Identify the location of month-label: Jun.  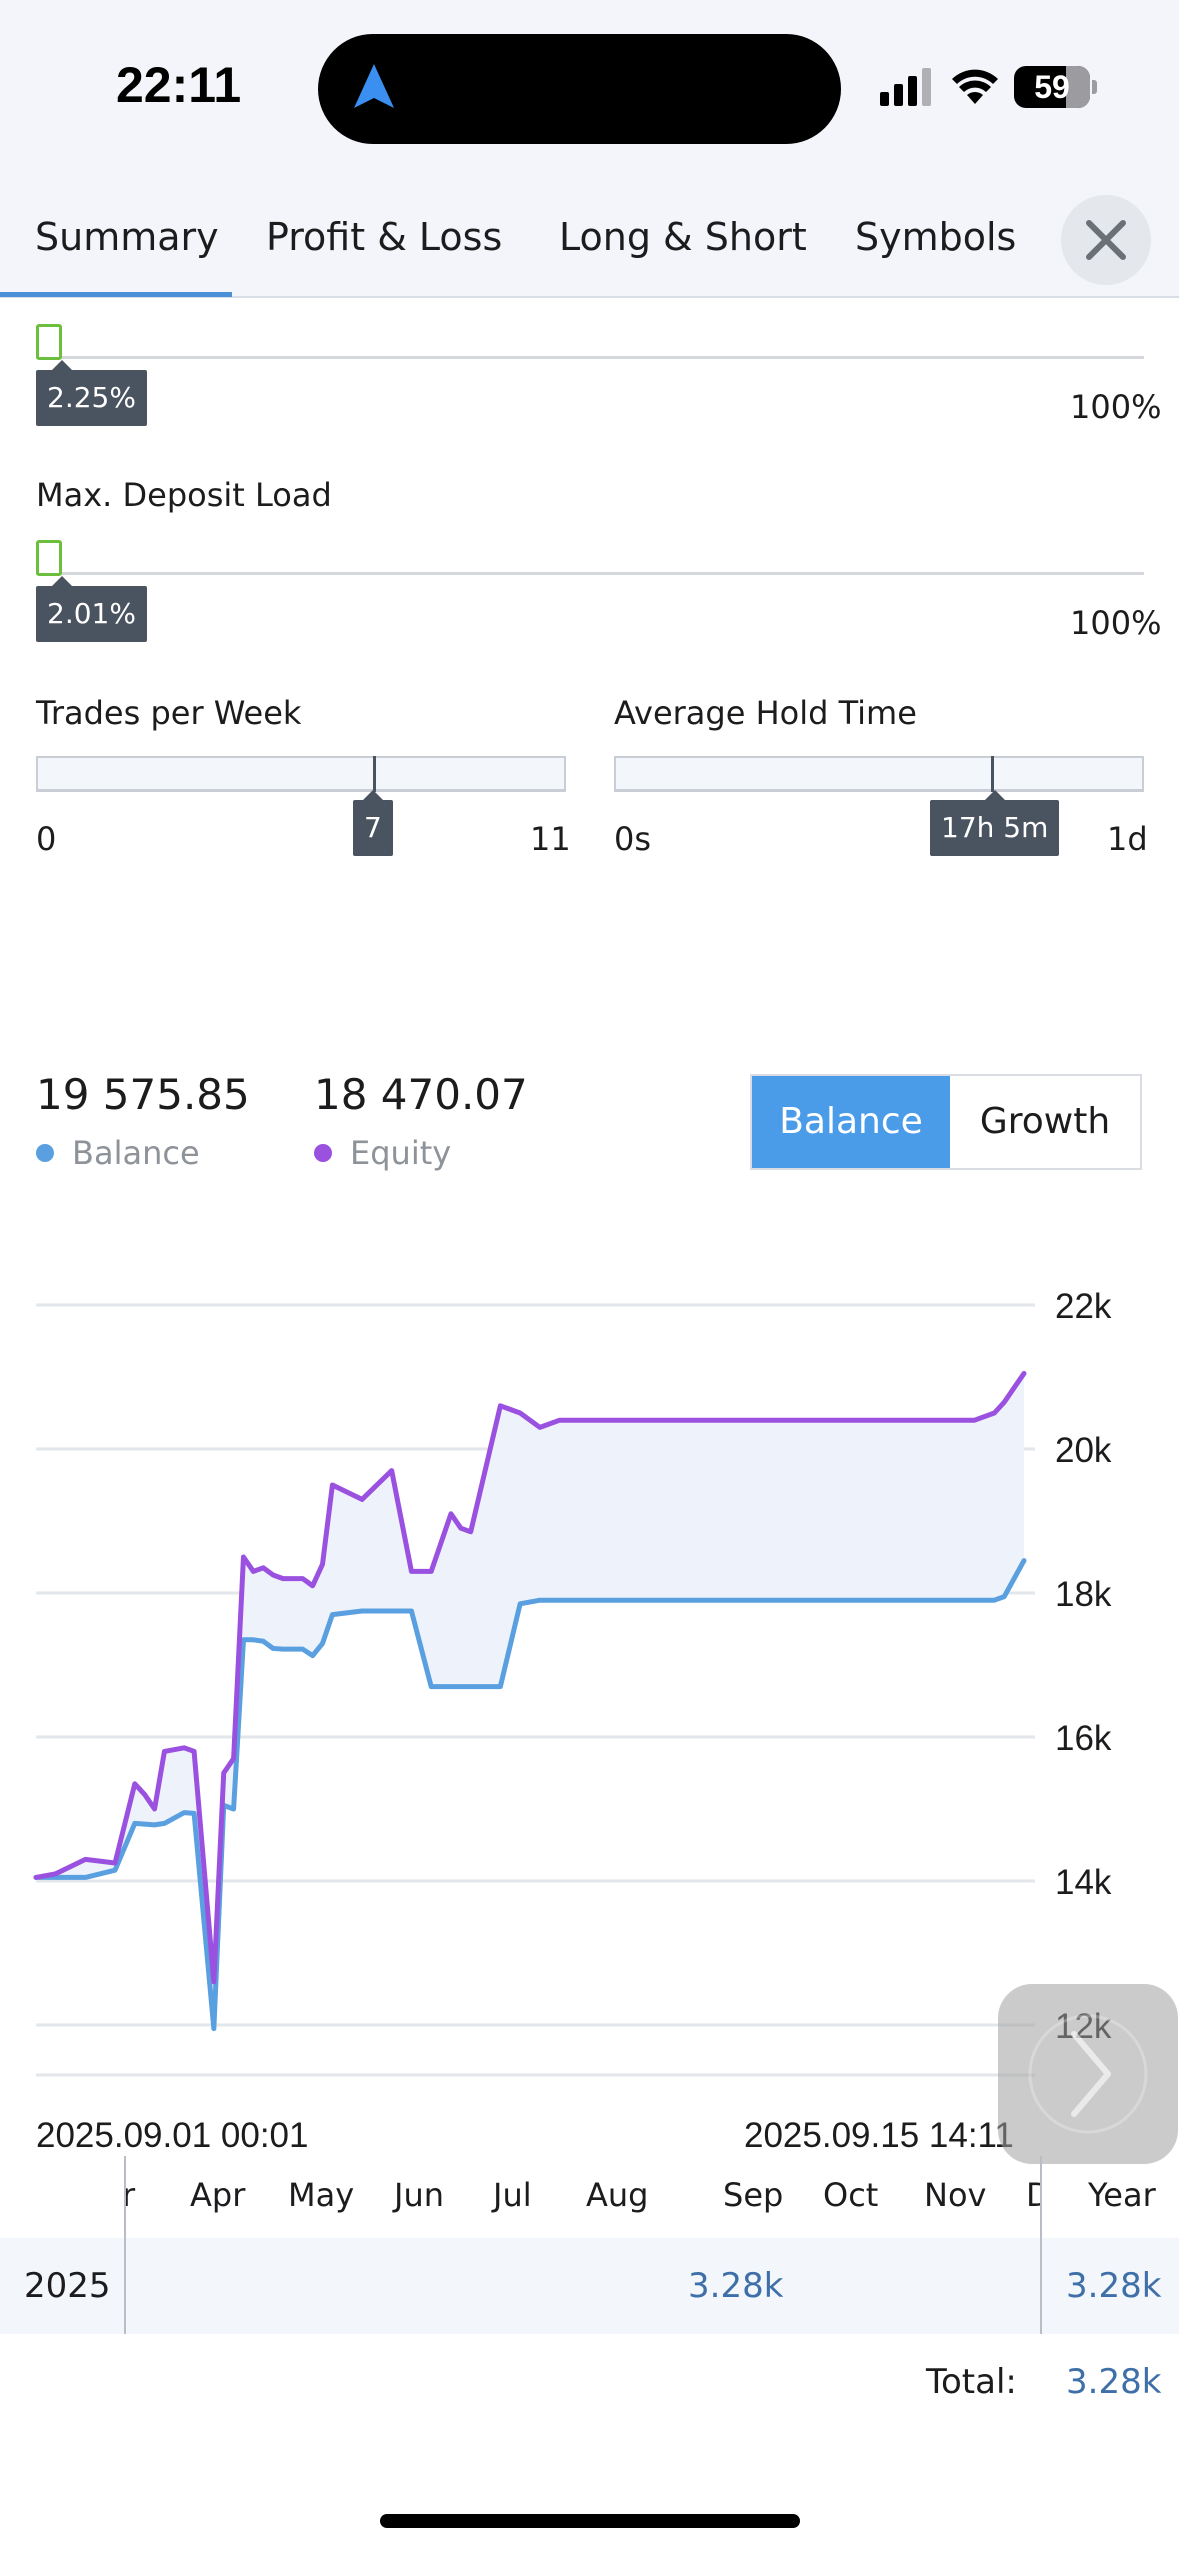
(419, 2195).